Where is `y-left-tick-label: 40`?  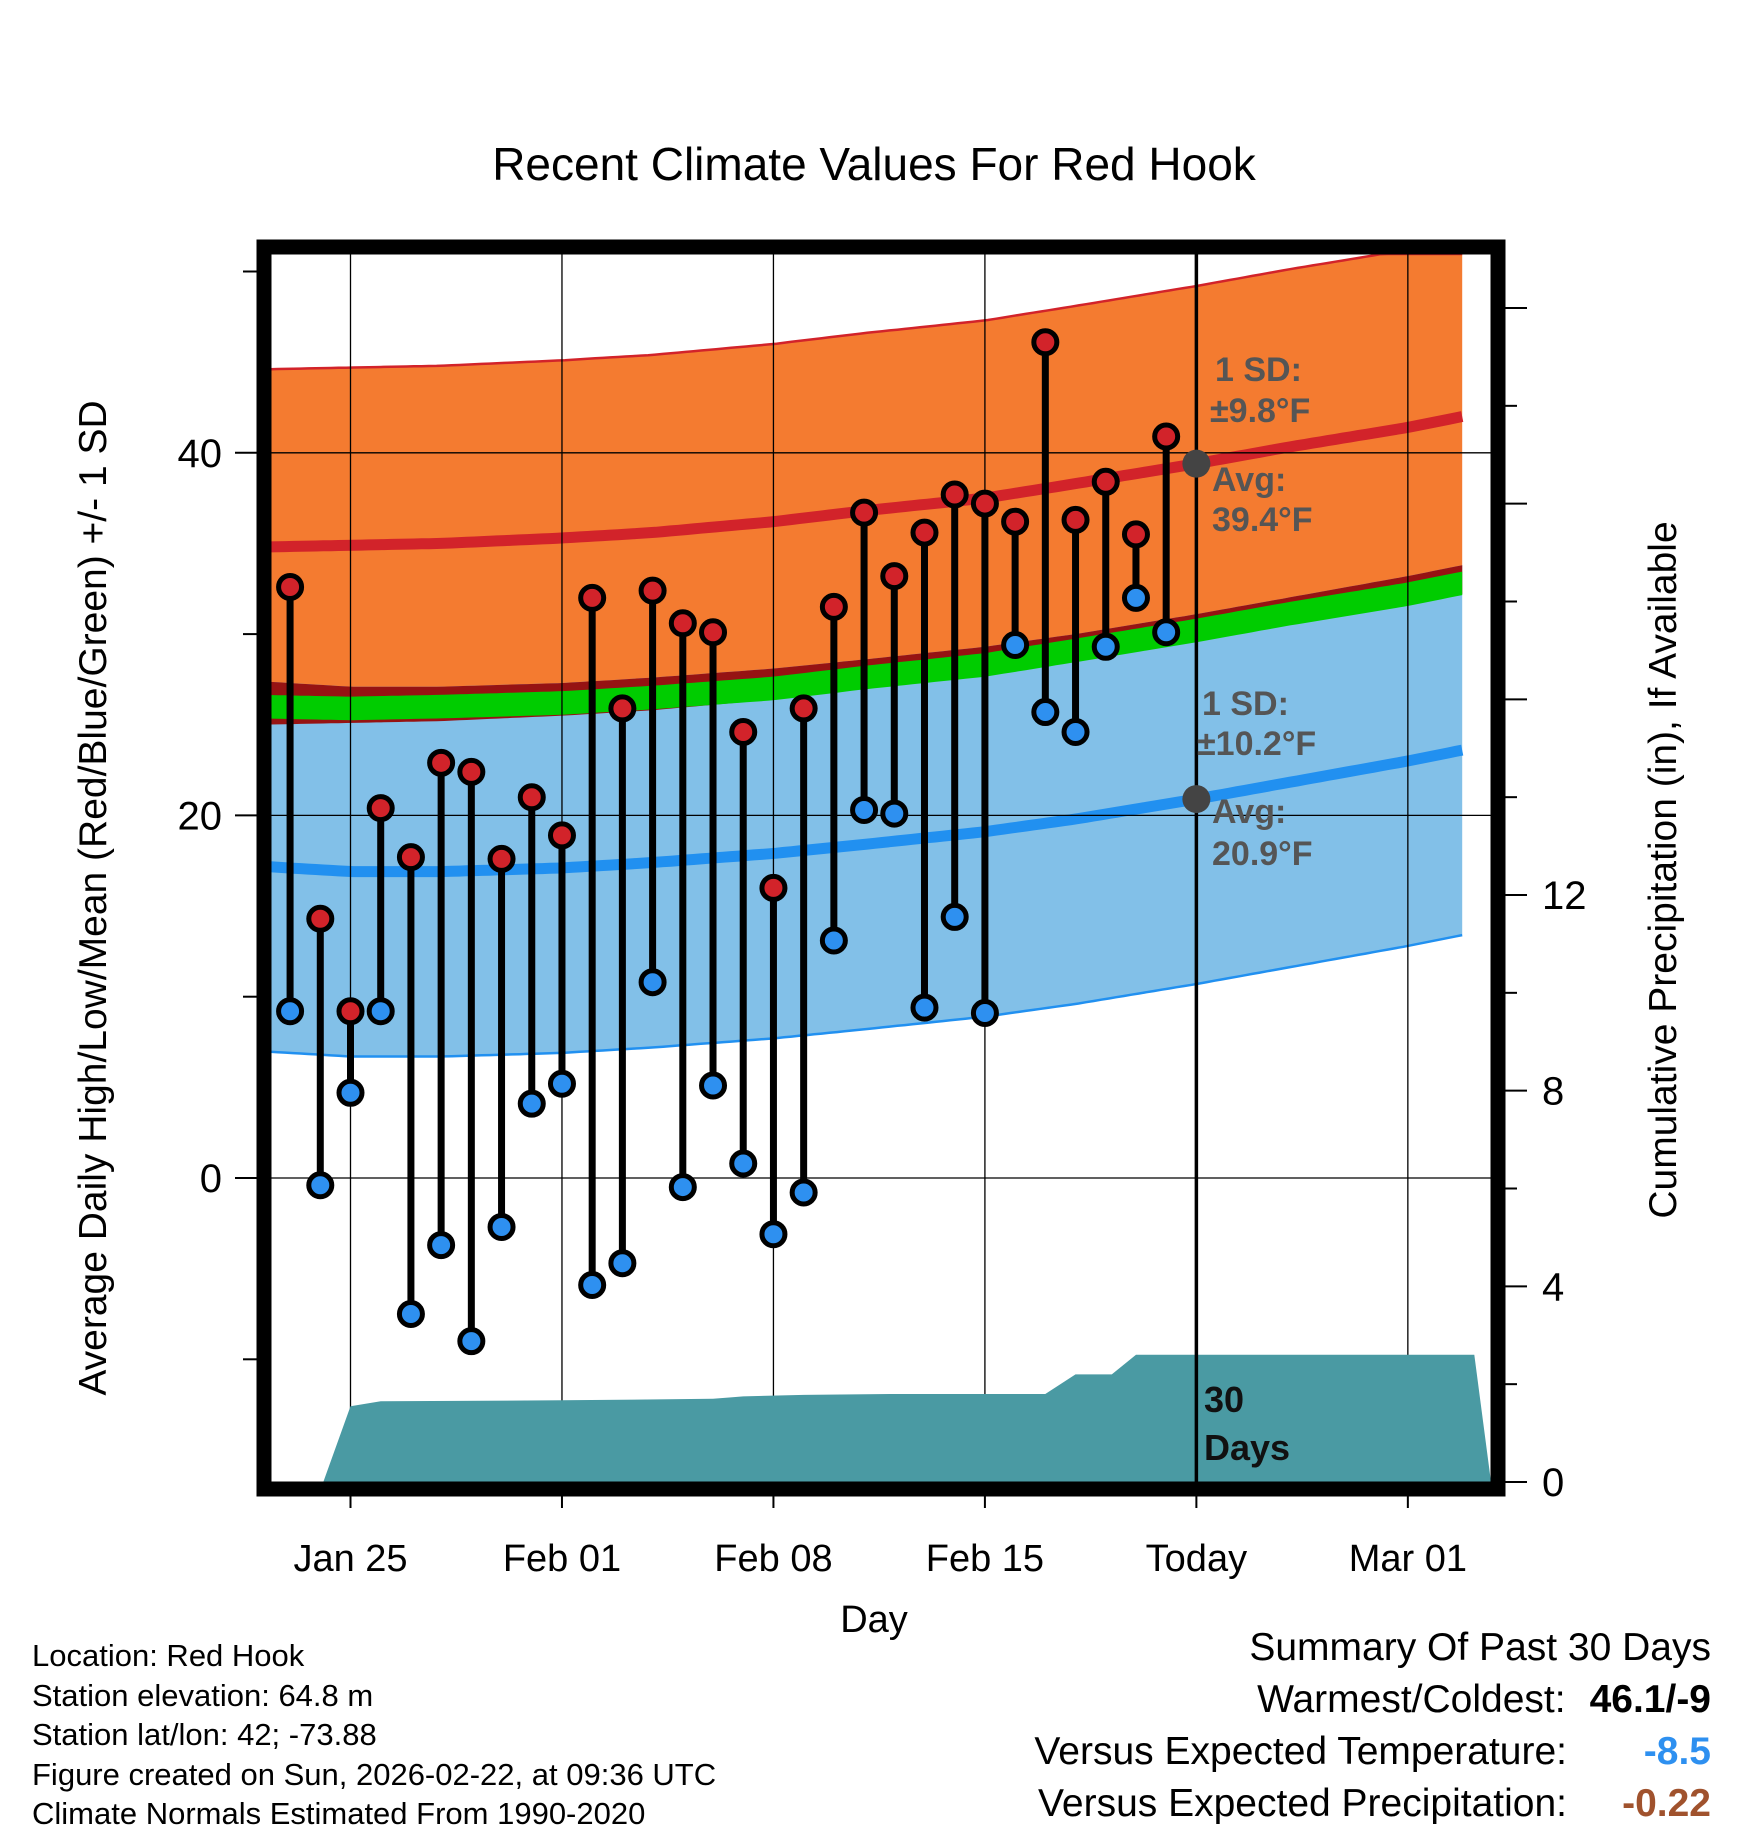 y-left-tick-label: 40 is located at coordinates (200, 454).